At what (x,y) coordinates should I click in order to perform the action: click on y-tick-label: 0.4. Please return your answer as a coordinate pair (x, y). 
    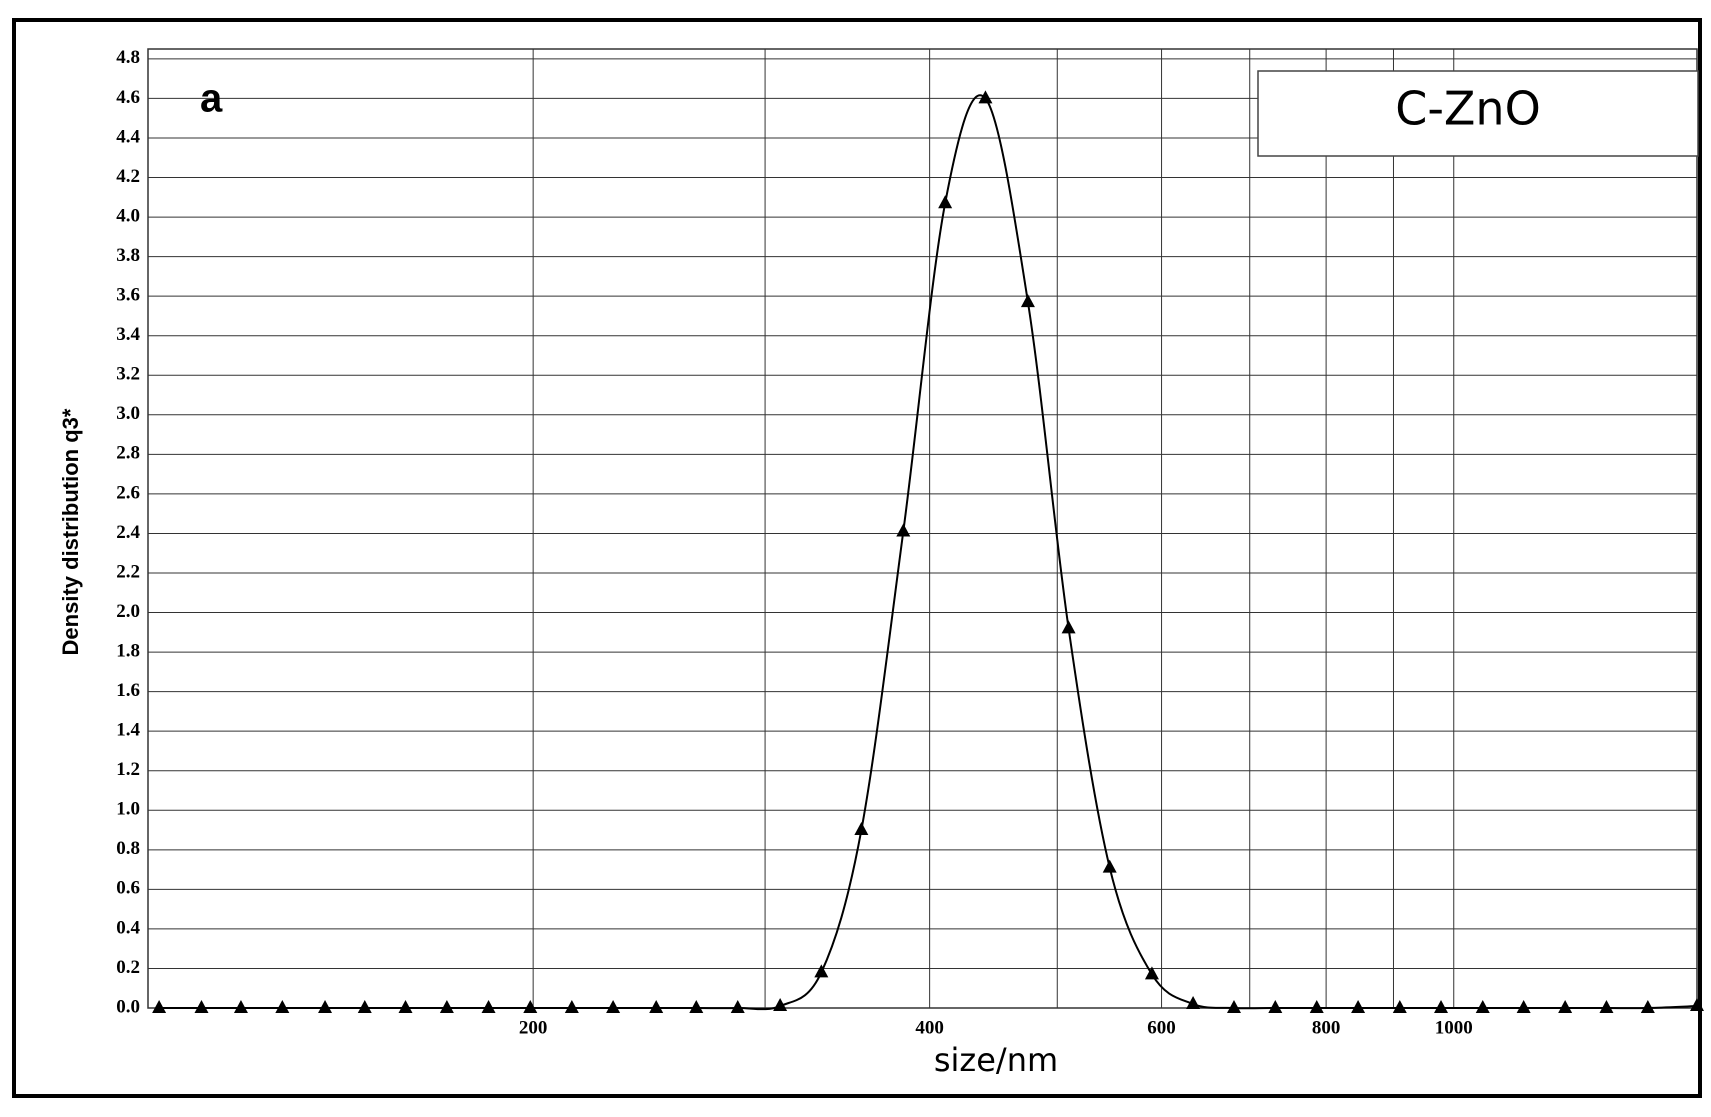
    Looking at the image, I should click on (128, 927).